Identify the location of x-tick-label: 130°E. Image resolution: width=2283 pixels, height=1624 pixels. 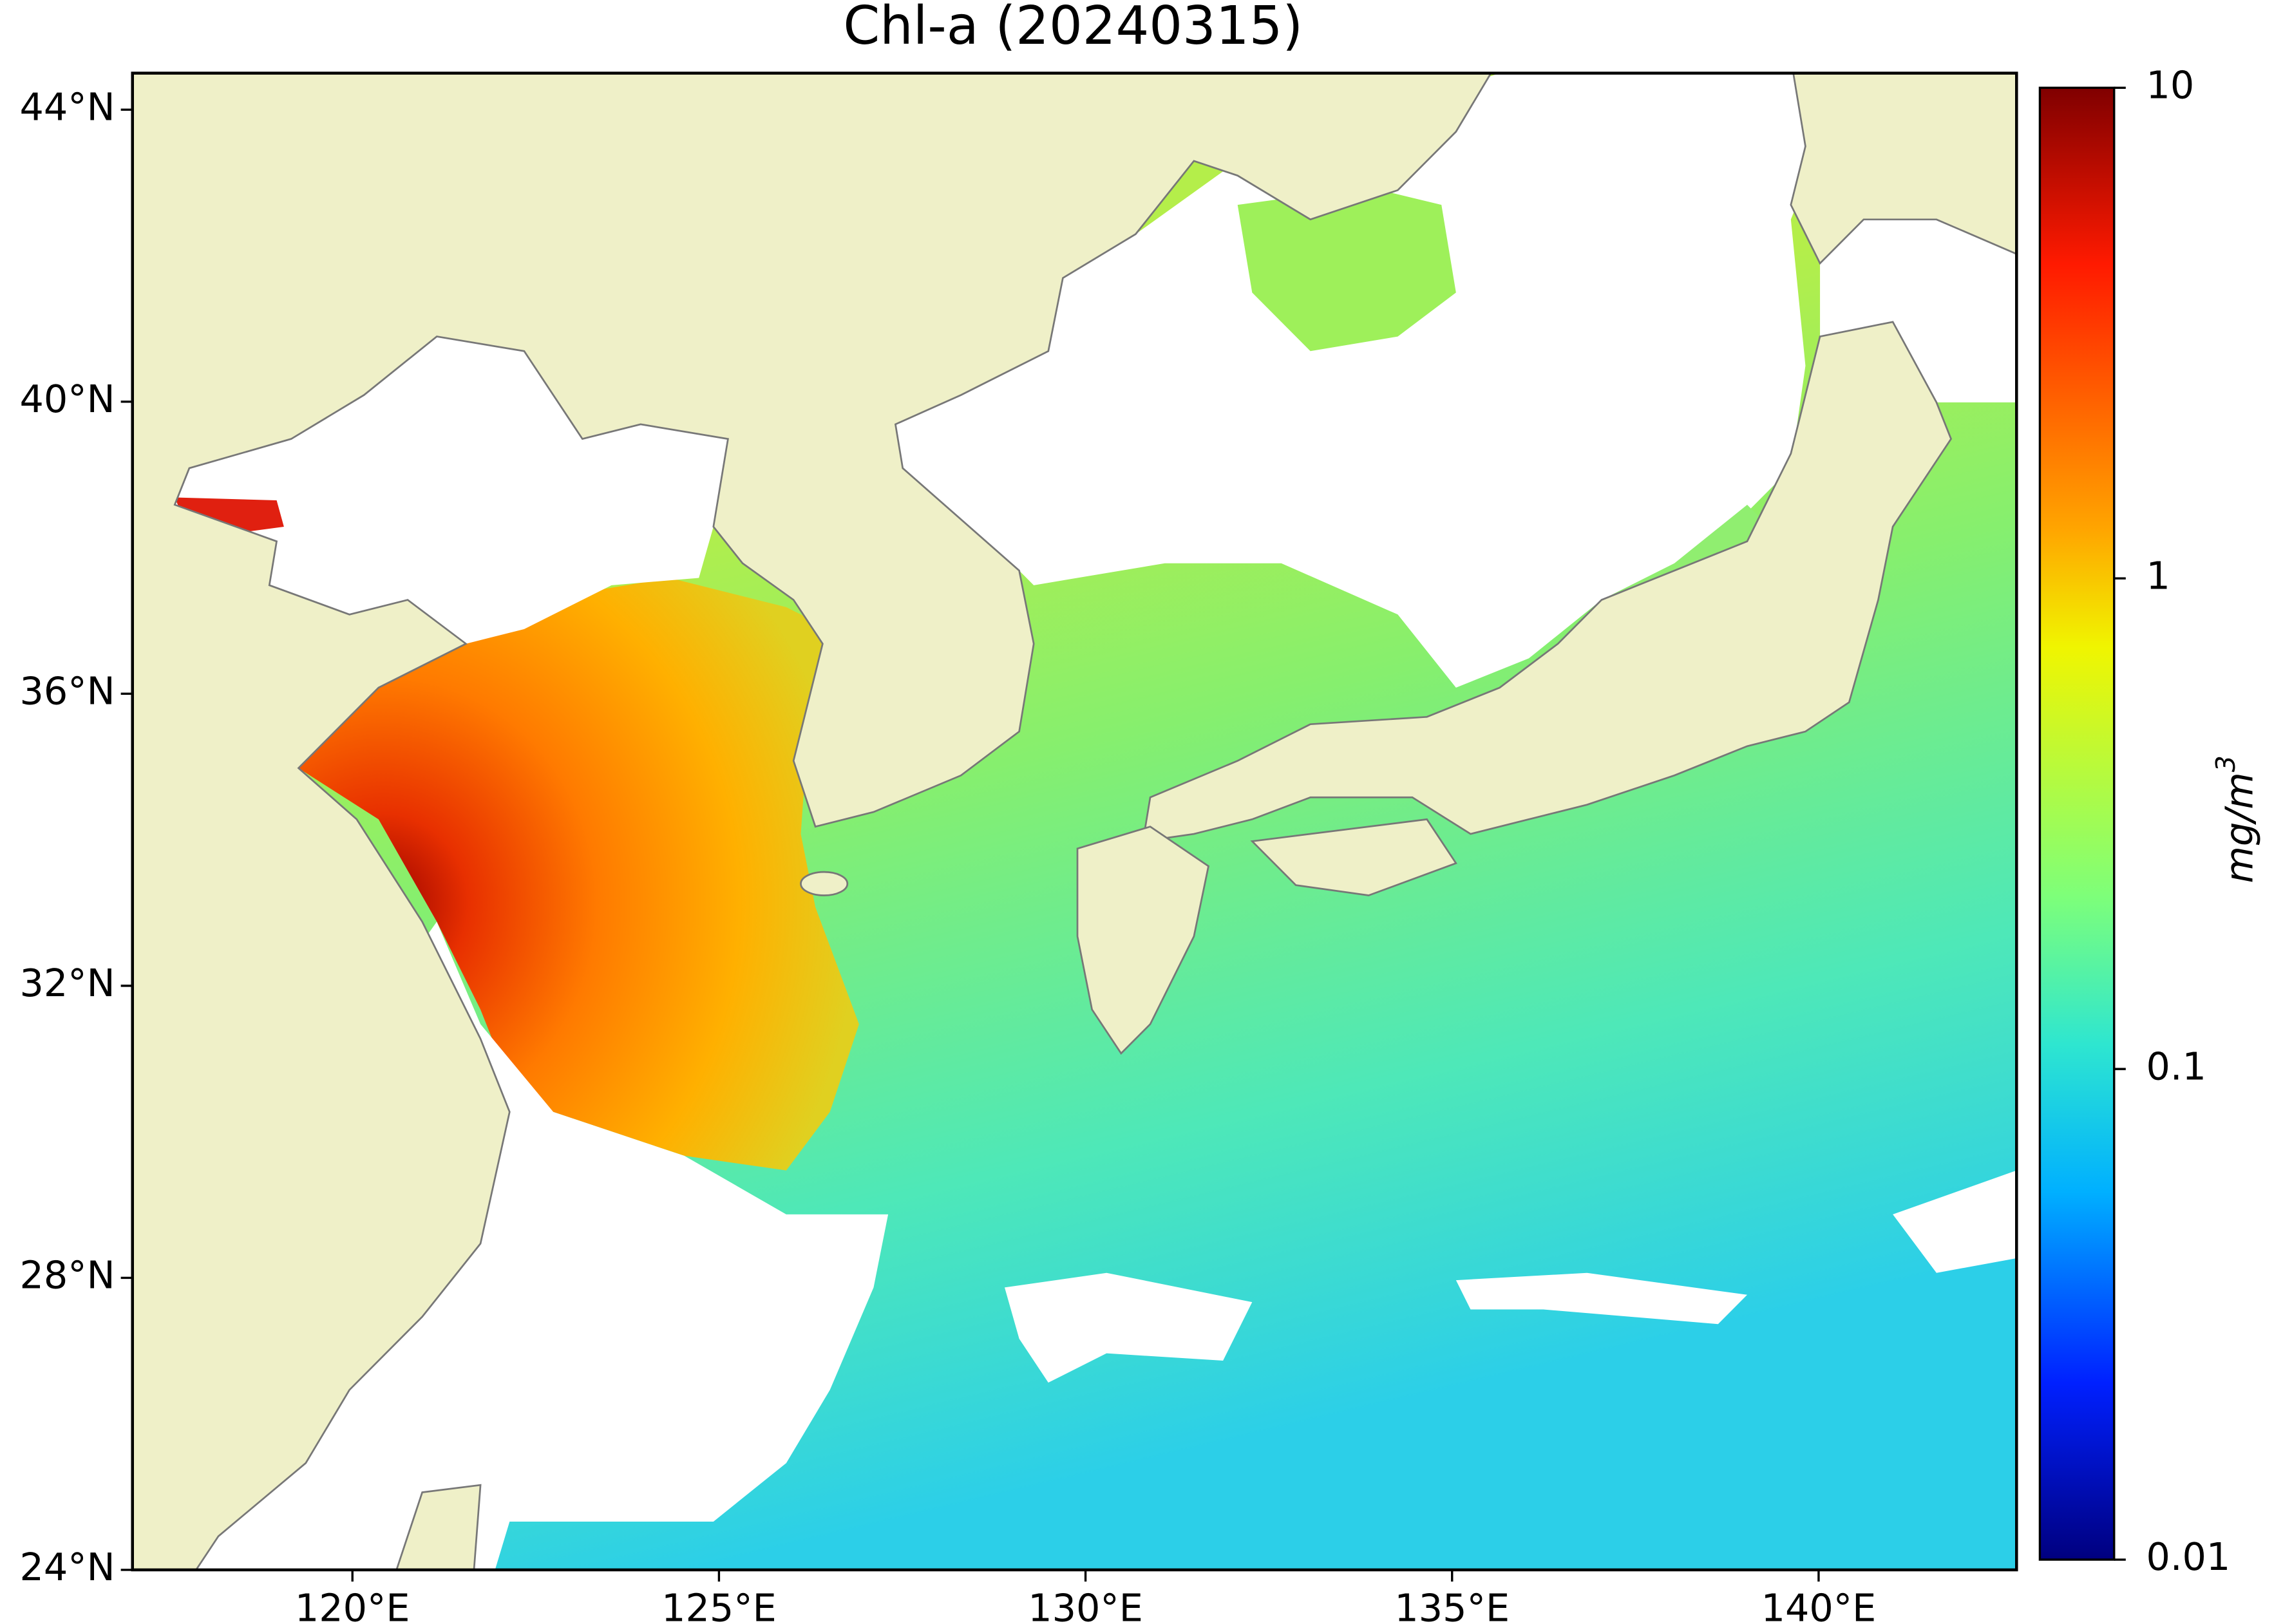
(1085, 1605).